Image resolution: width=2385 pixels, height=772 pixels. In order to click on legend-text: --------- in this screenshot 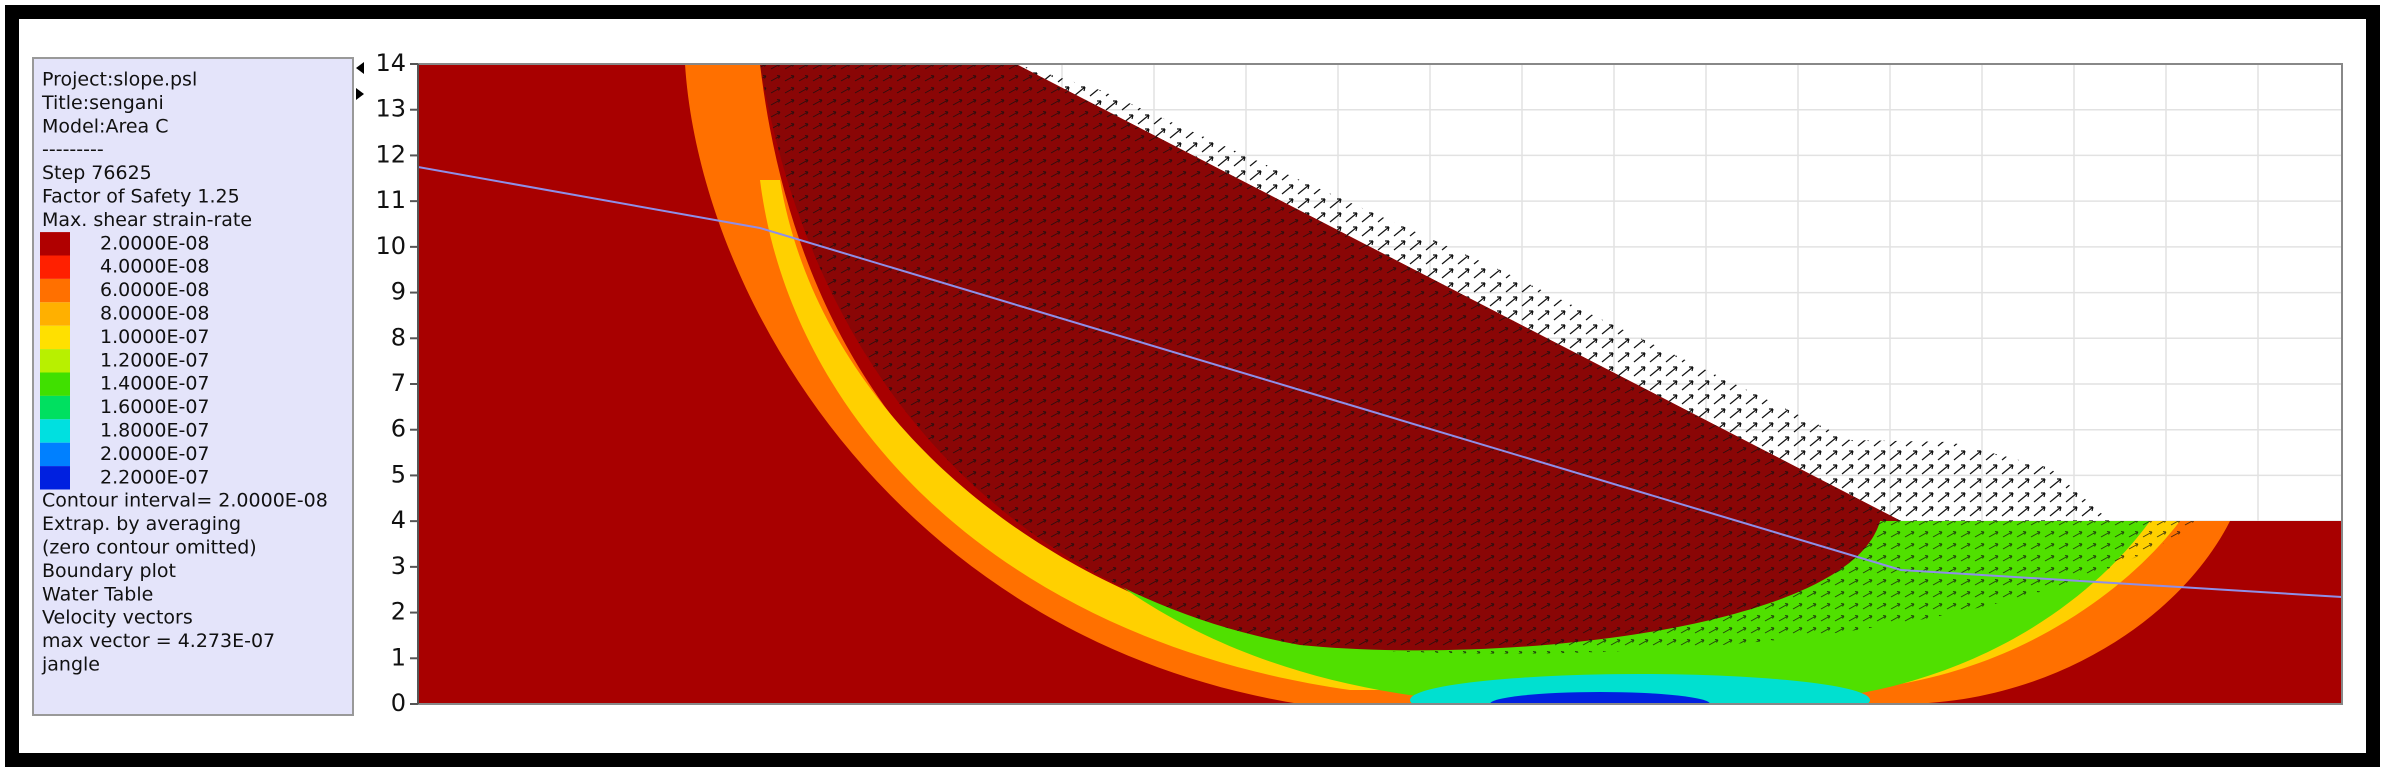, I will do `click(73, 150)`.